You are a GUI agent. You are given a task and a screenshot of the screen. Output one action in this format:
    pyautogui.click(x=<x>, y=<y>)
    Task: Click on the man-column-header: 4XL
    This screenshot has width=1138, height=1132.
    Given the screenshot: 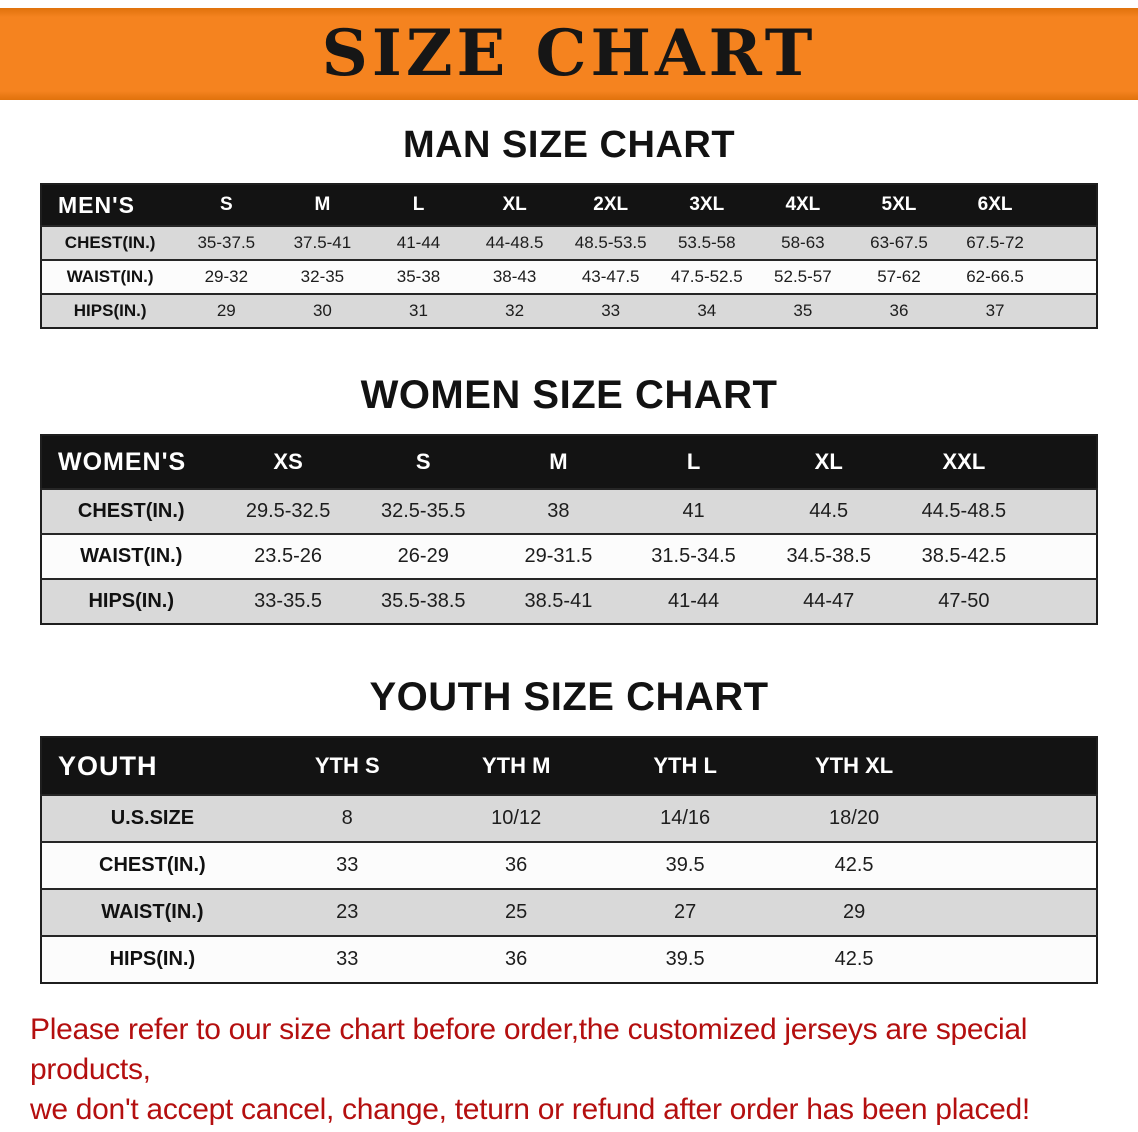 What is the action you would take?
    pyautogui.click(x=802, y=205)
    